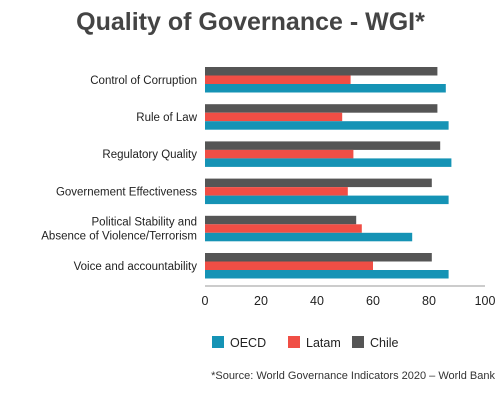 Image resolution: width=501 pixels, height=403 pixels. I want to click on x-tick-label: 40, so click(317, 301).